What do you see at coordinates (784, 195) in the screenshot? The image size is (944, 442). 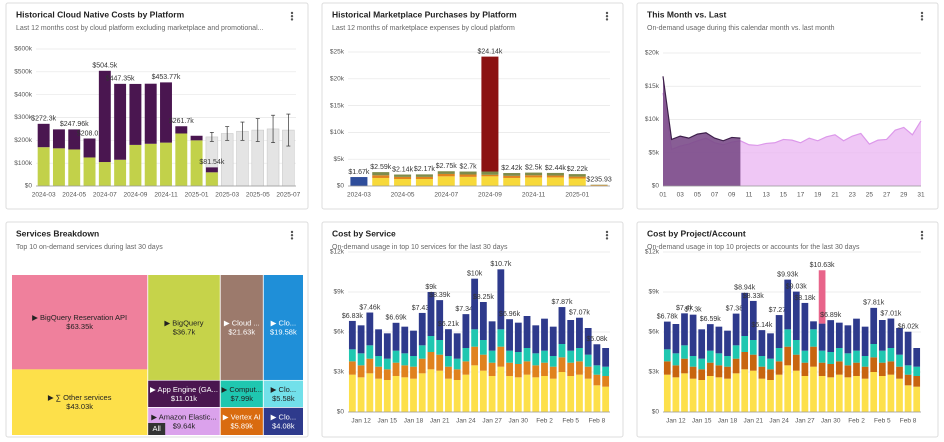 I see `x-tick-label: 15` at bounding box center [784, 195].